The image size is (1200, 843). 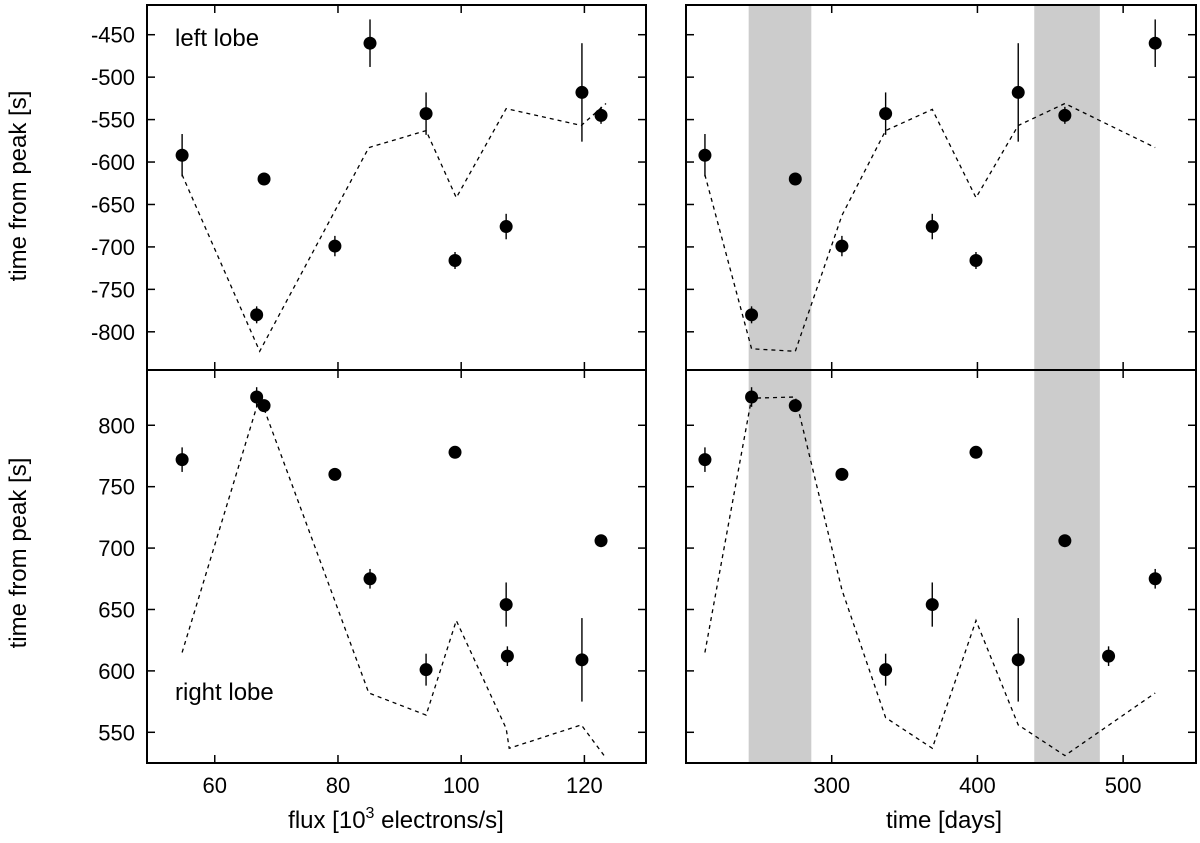 I want to click on panel-label-left-lobe: left lobe, so click(x=217, y=38).